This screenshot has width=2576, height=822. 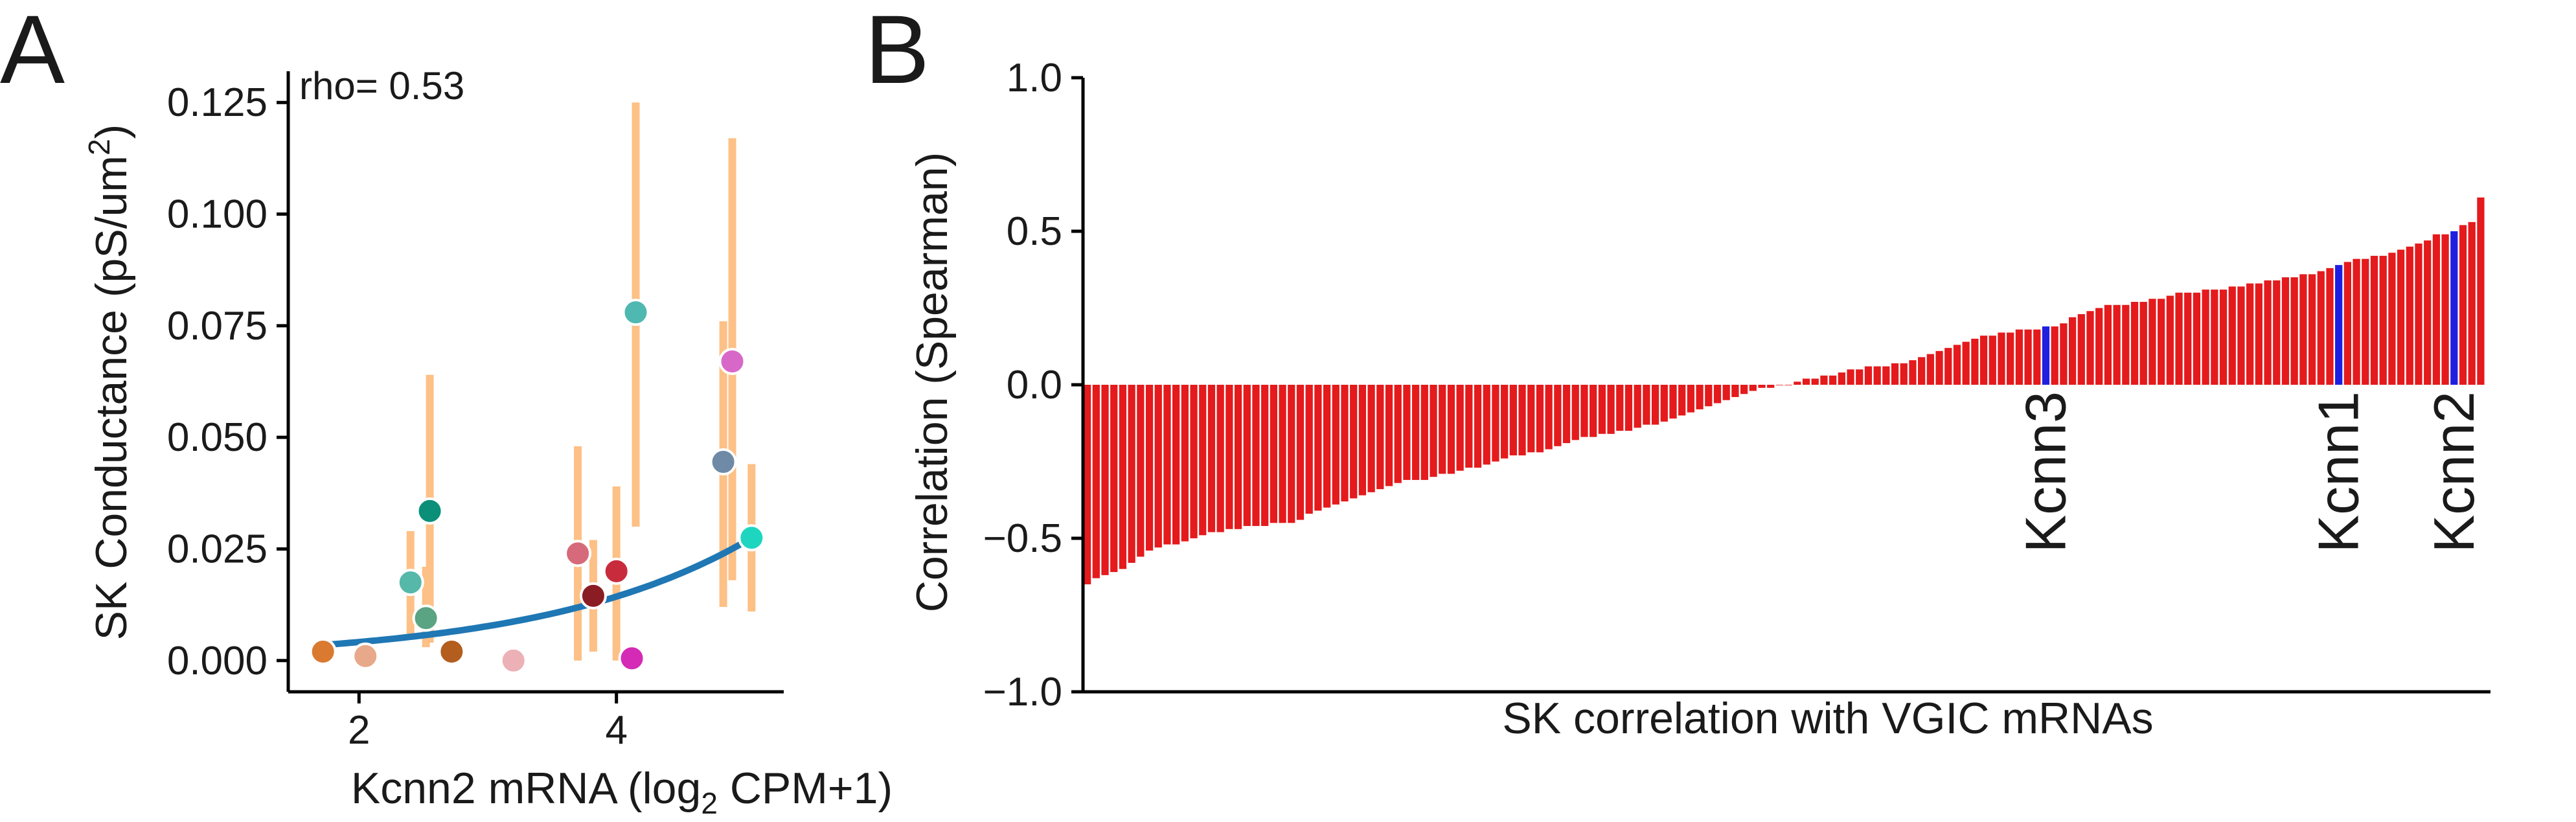 What do you see at coordinates (217, 214) in the screenshot?
I see `y-tick-label-a: 0.100` at bounding box center [217, 214].